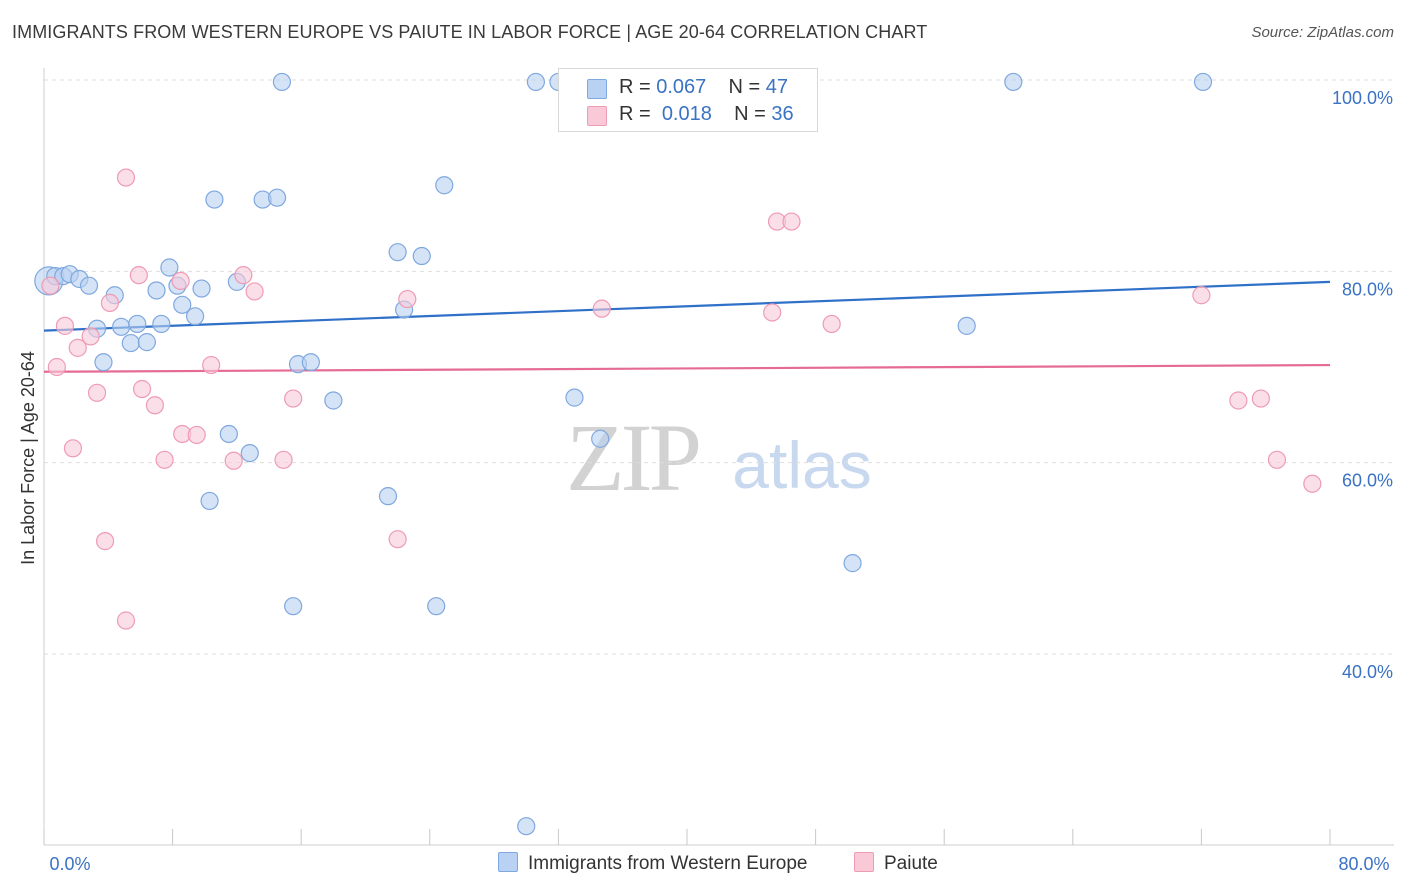  What do you see at coordinates (28, 458) in the screenshot?
I see `y-axis-label: In Labor Force | Age 20-64` at bounding box center [28, 458].